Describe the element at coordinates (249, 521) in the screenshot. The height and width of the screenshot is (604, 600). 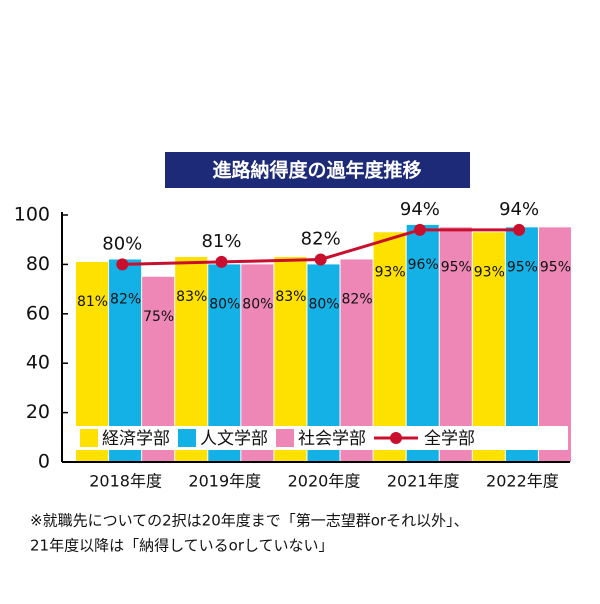
I see `note: ※就職先についての2択は20年度まで「第一志望群orそれ以外」、` at that location.